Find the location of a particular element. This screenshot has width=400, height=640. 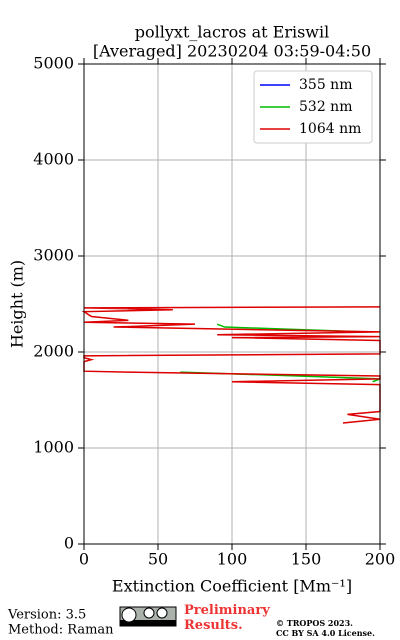

legend-box is located at coordinates (313, 107).